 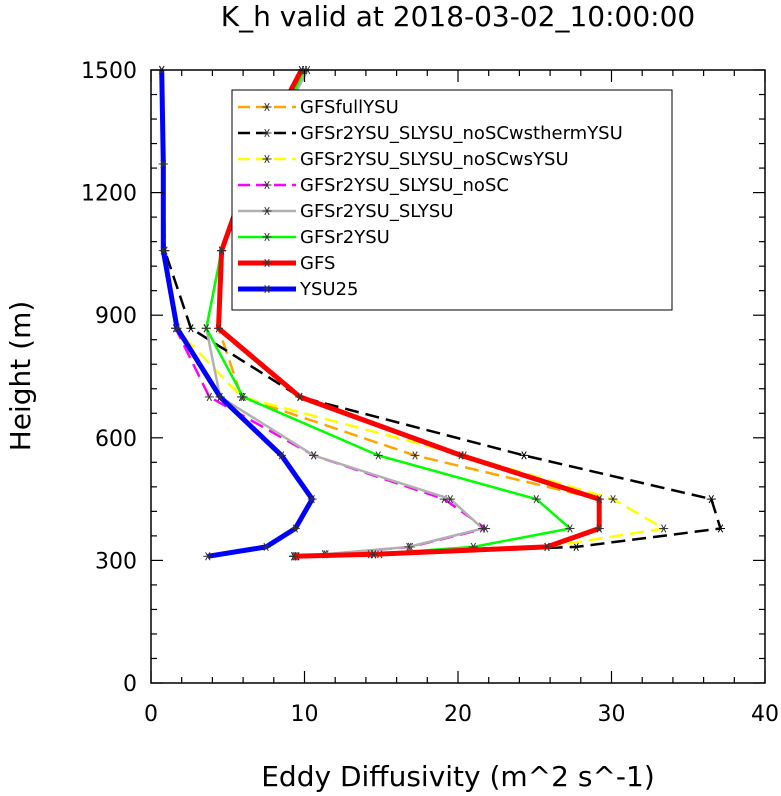 What do you see at coordinates (116, 316) in the screenshot?
I see `y-tick-label: 900` at bounding box center [116, 316].